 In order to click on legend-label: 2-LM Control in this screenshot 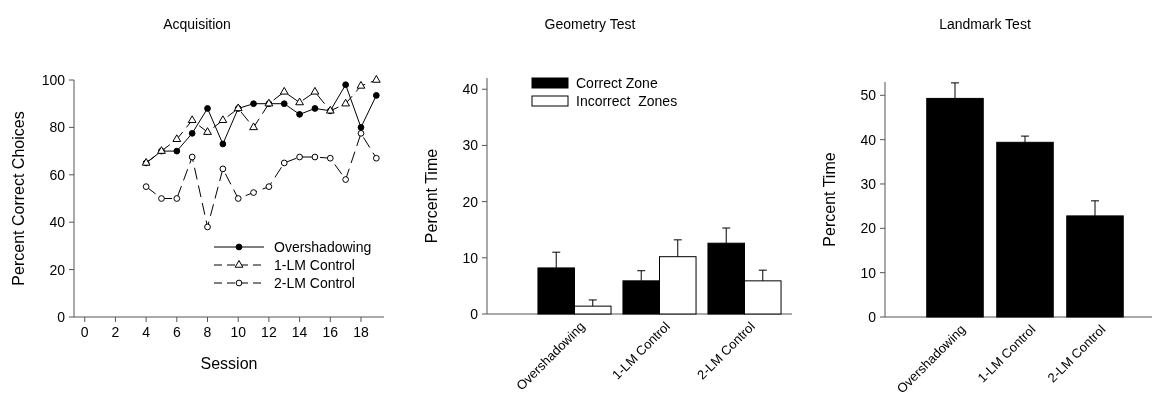, I will do `click(314, 282)`.